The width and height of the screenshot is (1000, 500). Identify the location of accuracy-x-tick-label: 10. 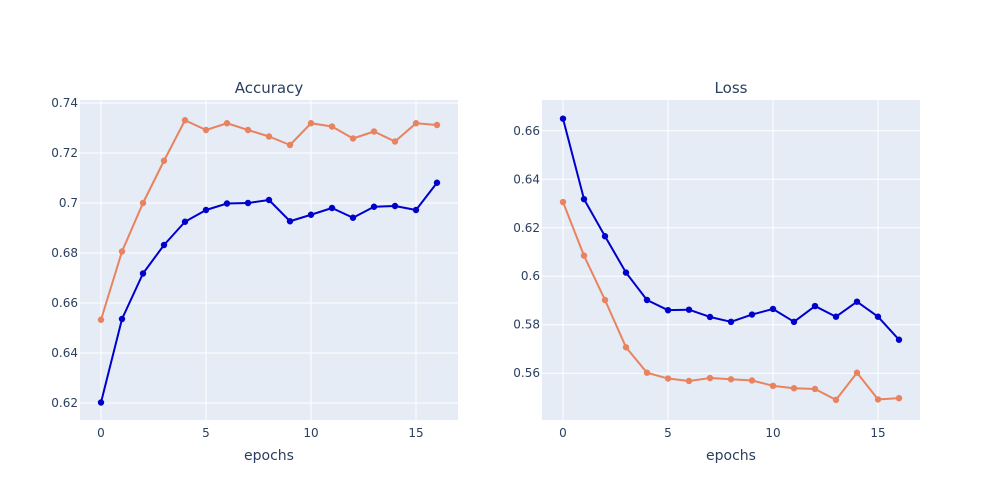
(310, 433).